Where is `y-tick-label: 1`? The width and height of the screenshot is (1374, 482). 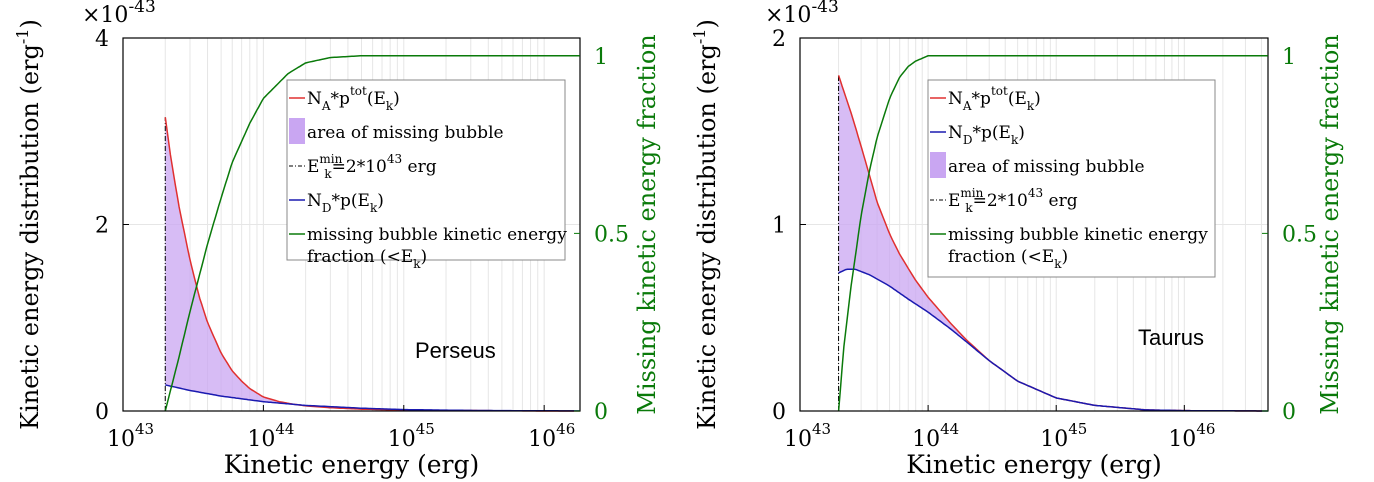 y-tick-label: 1 is located at coordinates (779, 226).